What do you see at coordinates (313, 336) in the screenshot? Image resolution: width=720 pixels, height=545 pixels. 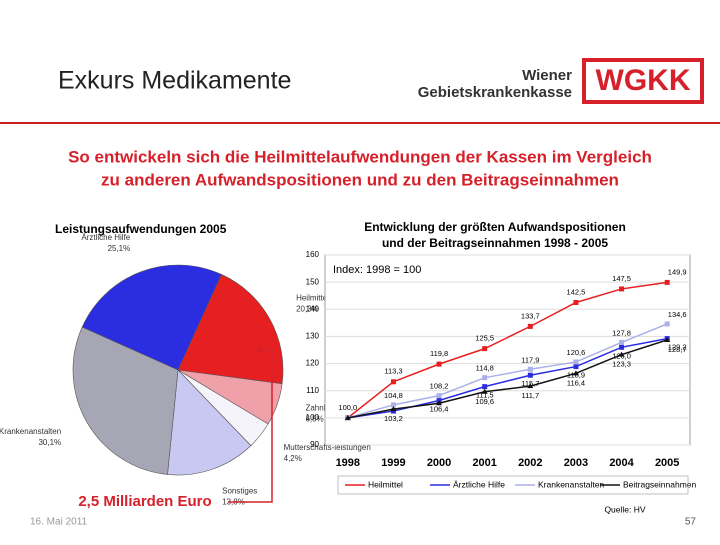 I see `y-tick-label: 130` at bounding box center [313, 336].